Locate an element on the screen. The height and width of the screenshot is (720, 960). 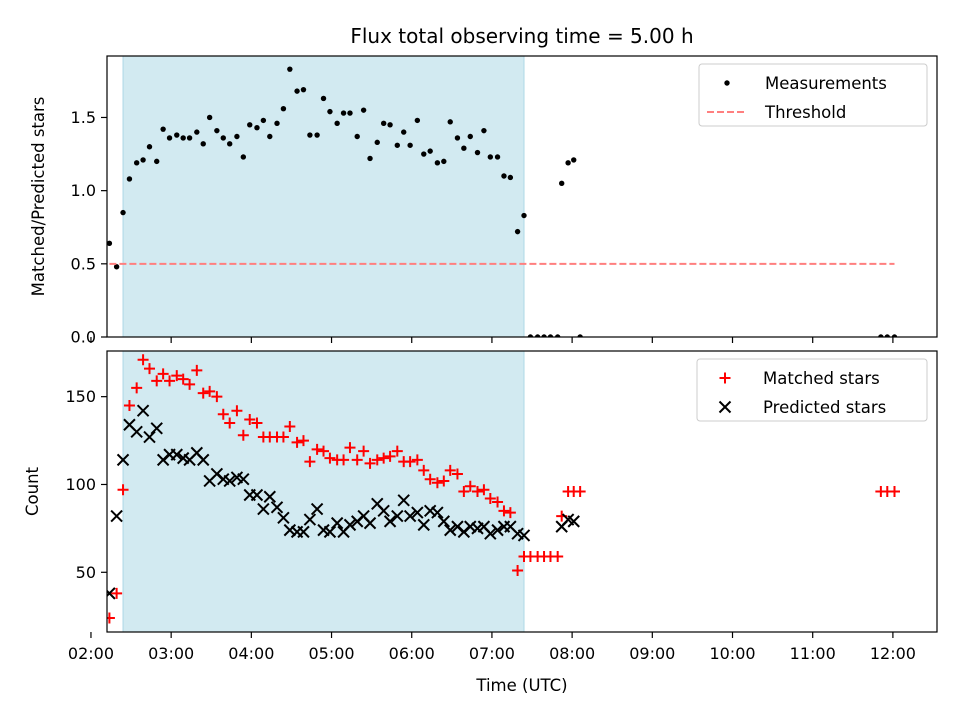
x-tick-label: 06:00 is located at coordinates (412, 653).